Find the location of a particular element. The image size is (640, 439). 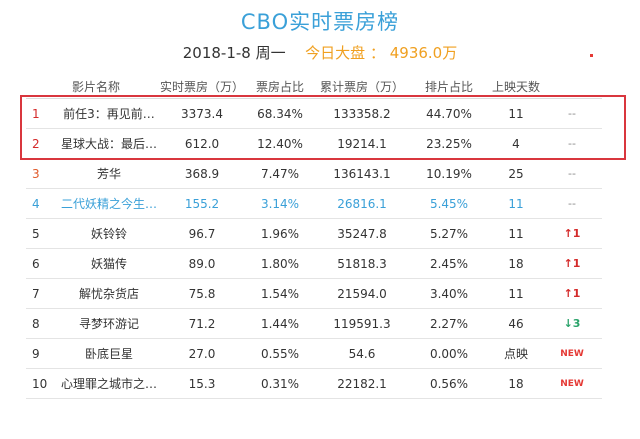

rank-cell: 9 is located at coordinates (36, 353).